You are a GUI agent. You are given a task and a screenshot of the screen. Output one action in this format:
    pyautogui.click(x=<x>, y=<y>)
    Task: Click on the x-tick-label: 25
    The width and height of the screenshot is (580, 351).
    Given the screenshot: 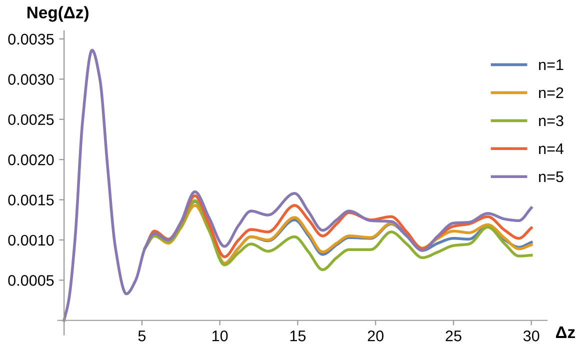 What is the action you would take?
    pyautogui.click(x=454, y=336)
    